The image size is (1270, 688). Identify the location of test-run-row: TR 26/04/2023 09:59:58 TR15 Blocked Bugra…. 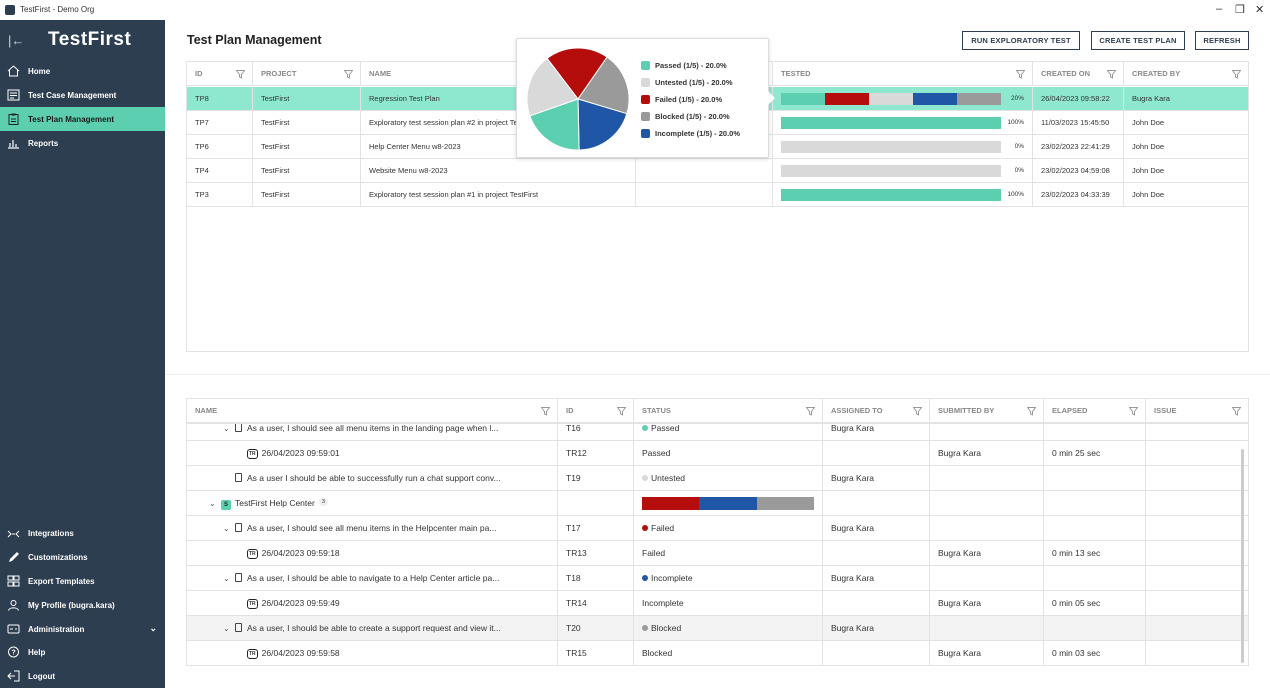
(717, 653).